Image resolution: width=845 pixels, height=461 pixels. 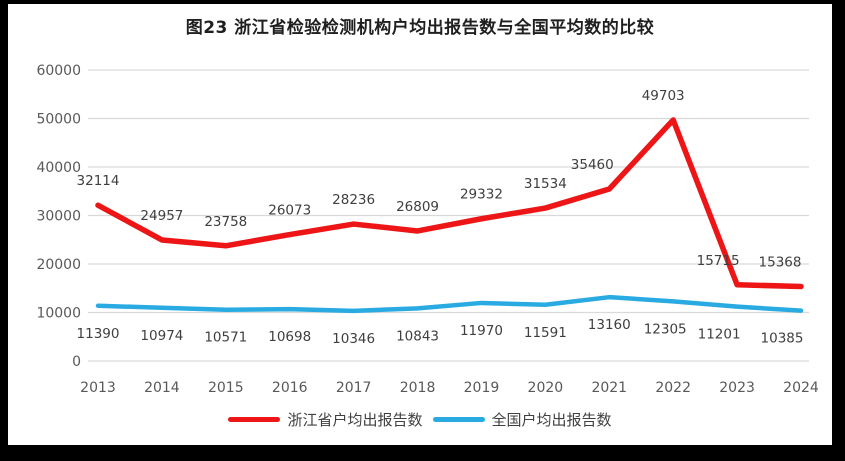 I want to click on legend-item-zhejiang: 浙江省户均出报告数, so click(x=325, y=419).